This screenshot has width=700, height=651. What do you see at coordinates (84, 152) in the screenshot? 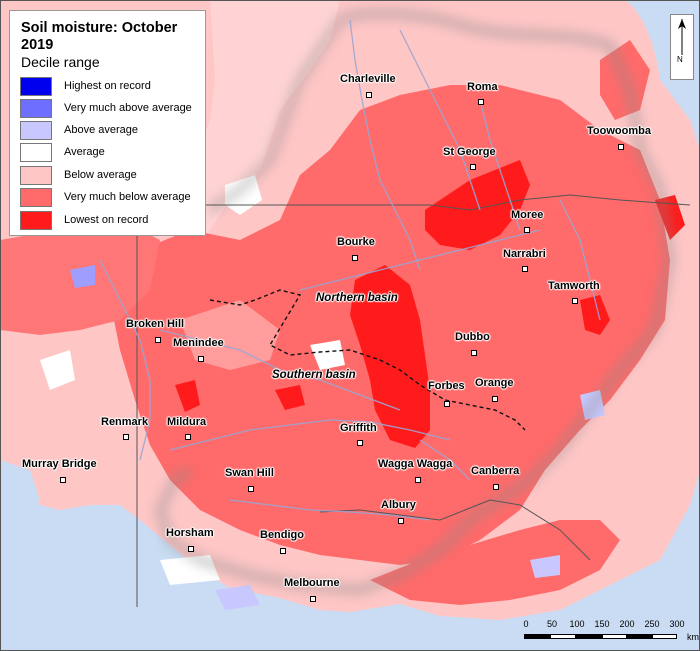
I see `legend-label: Average` at bounding box center [84, 152].